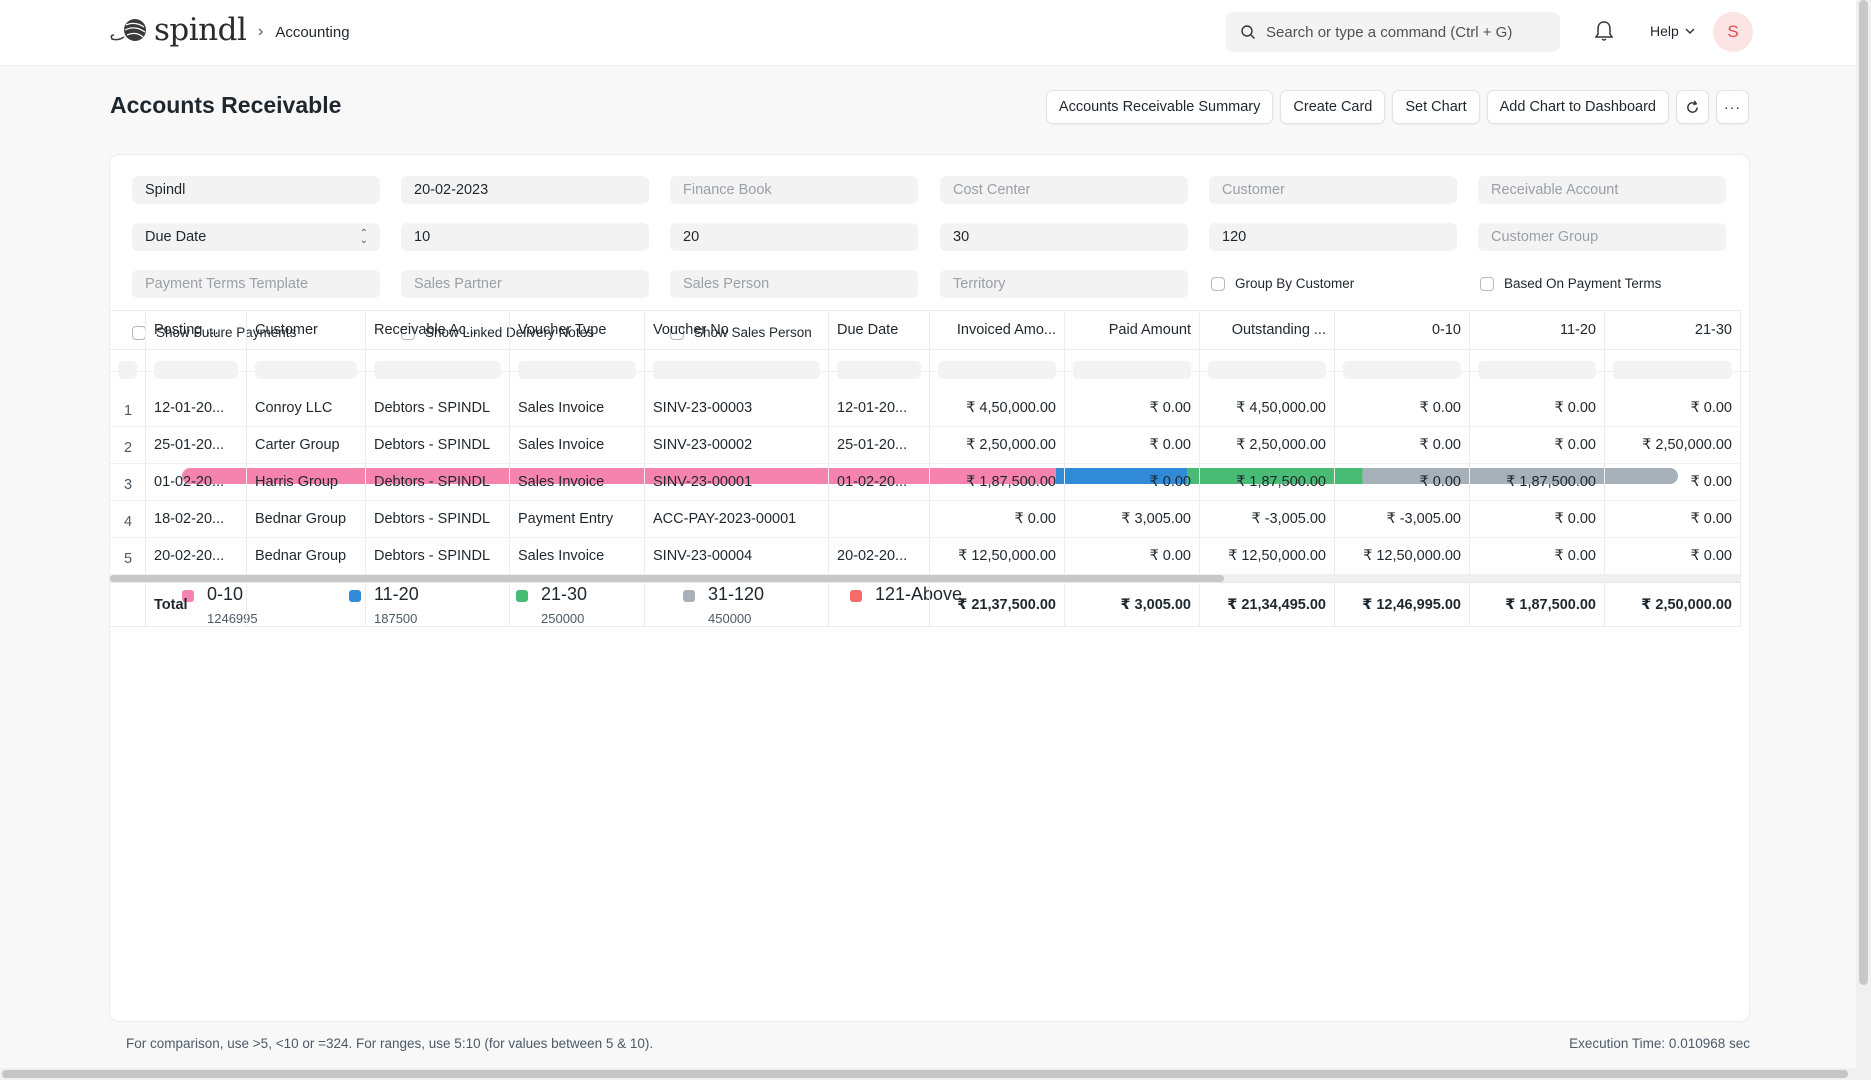 The image size is (1871, 1080). What do you see at coordinates (525, 237) in the screenshot?
I see `range1-filter: 10` at bounding box center [525, 237].